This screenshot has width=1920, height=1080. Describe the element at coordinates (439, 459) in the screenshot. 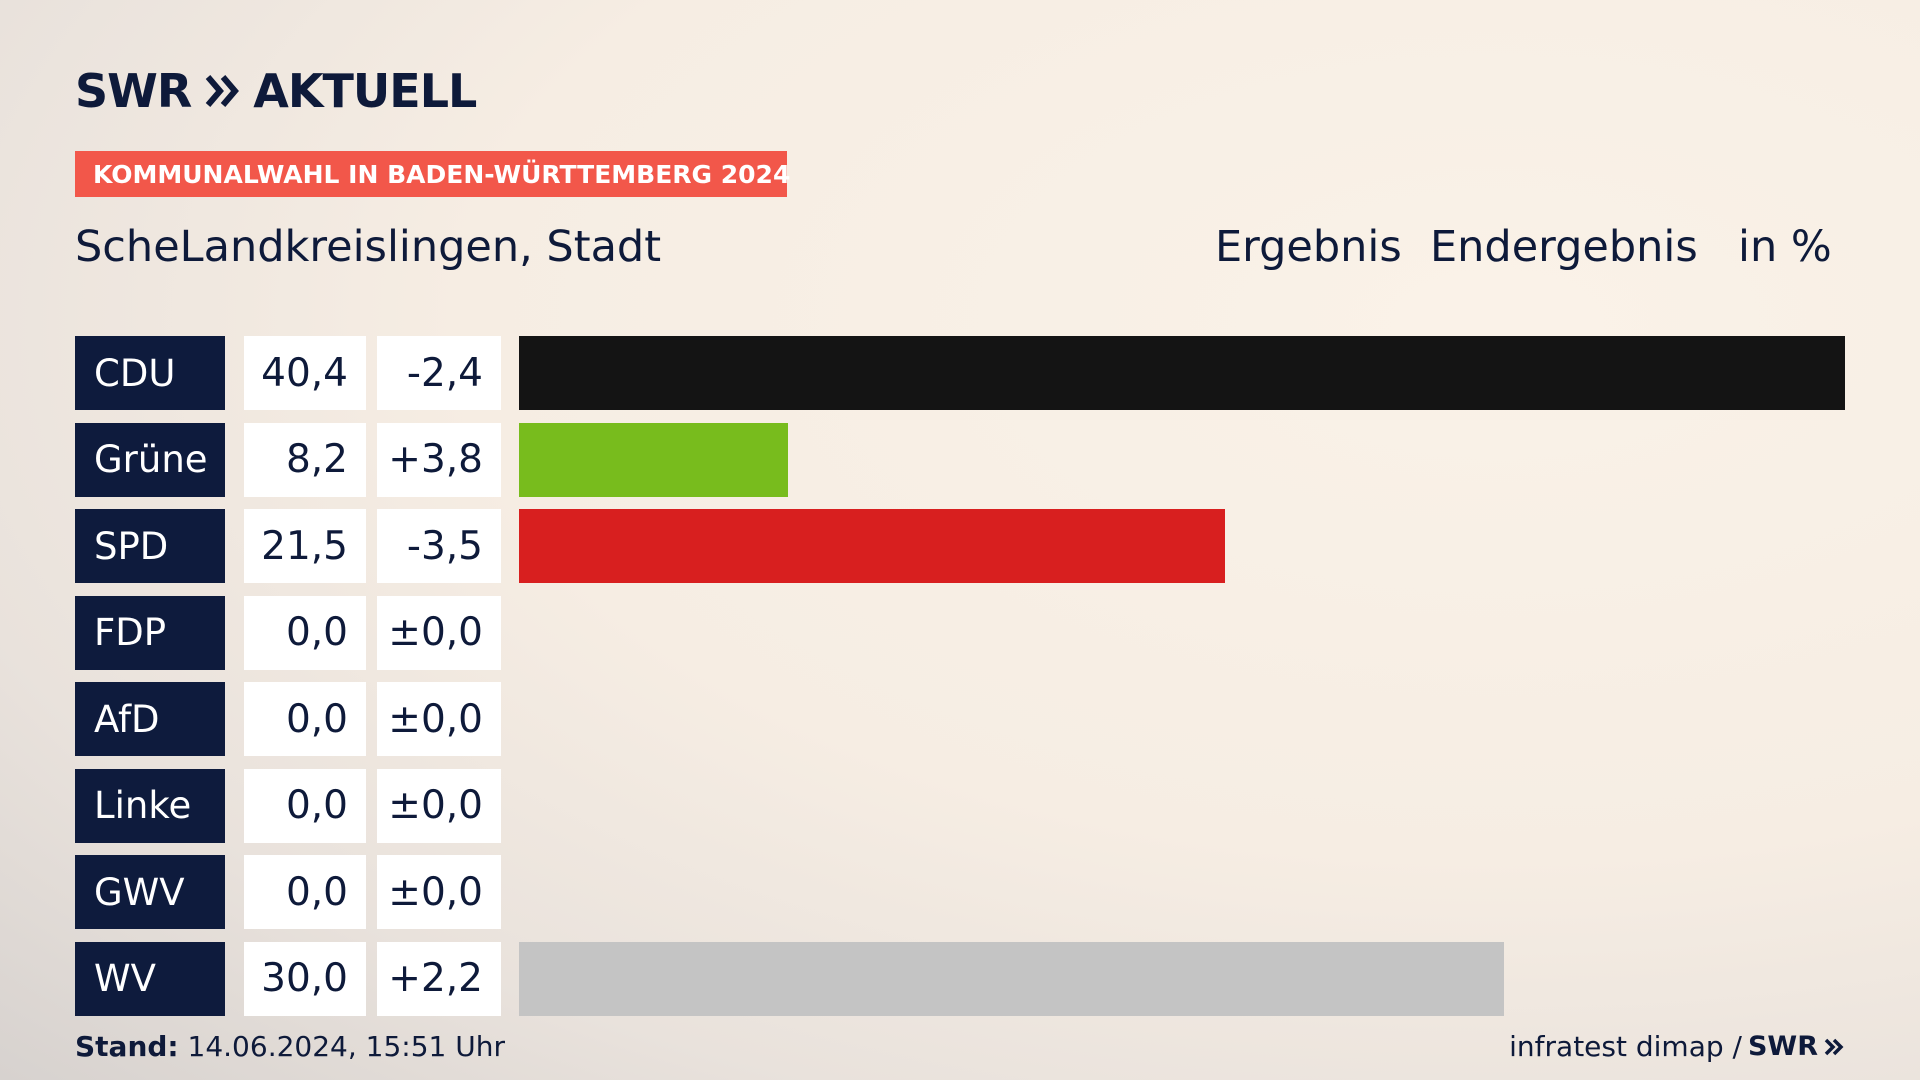

I see `change-value: +3,8` at that location.